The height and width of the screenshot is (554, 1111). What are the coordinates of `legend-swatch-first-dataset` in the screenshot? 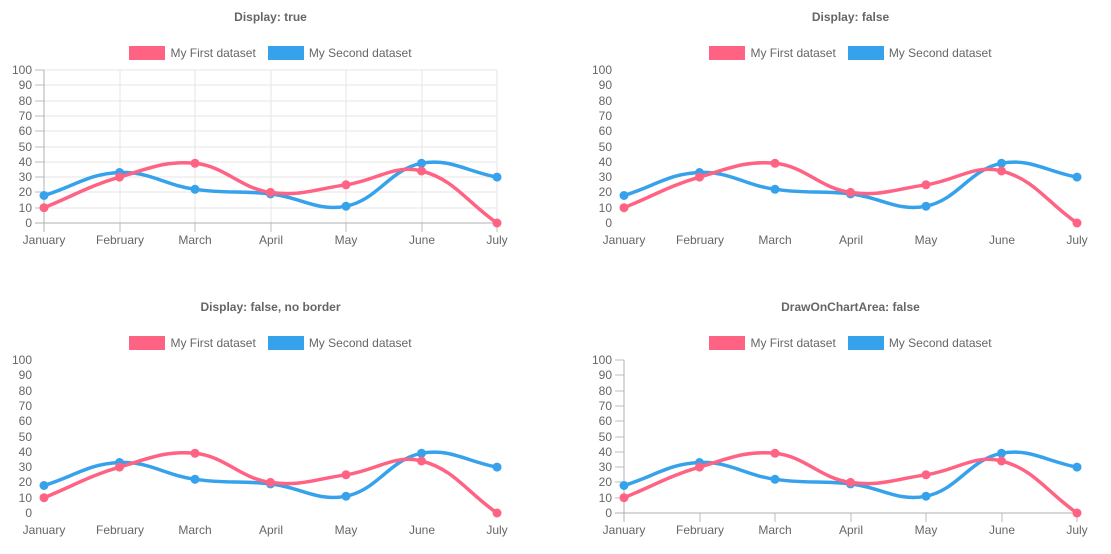 It's located at (147, 342).